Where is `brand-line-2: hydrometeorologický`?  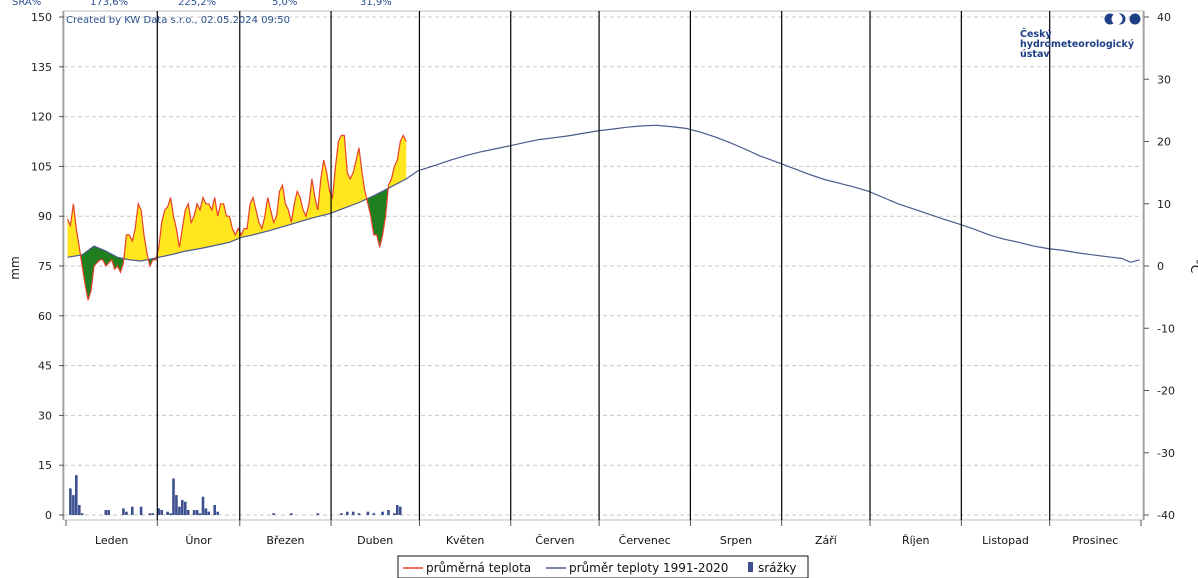 brand-line-2: hydrometeorologický is located at coordinates (1077, 44).